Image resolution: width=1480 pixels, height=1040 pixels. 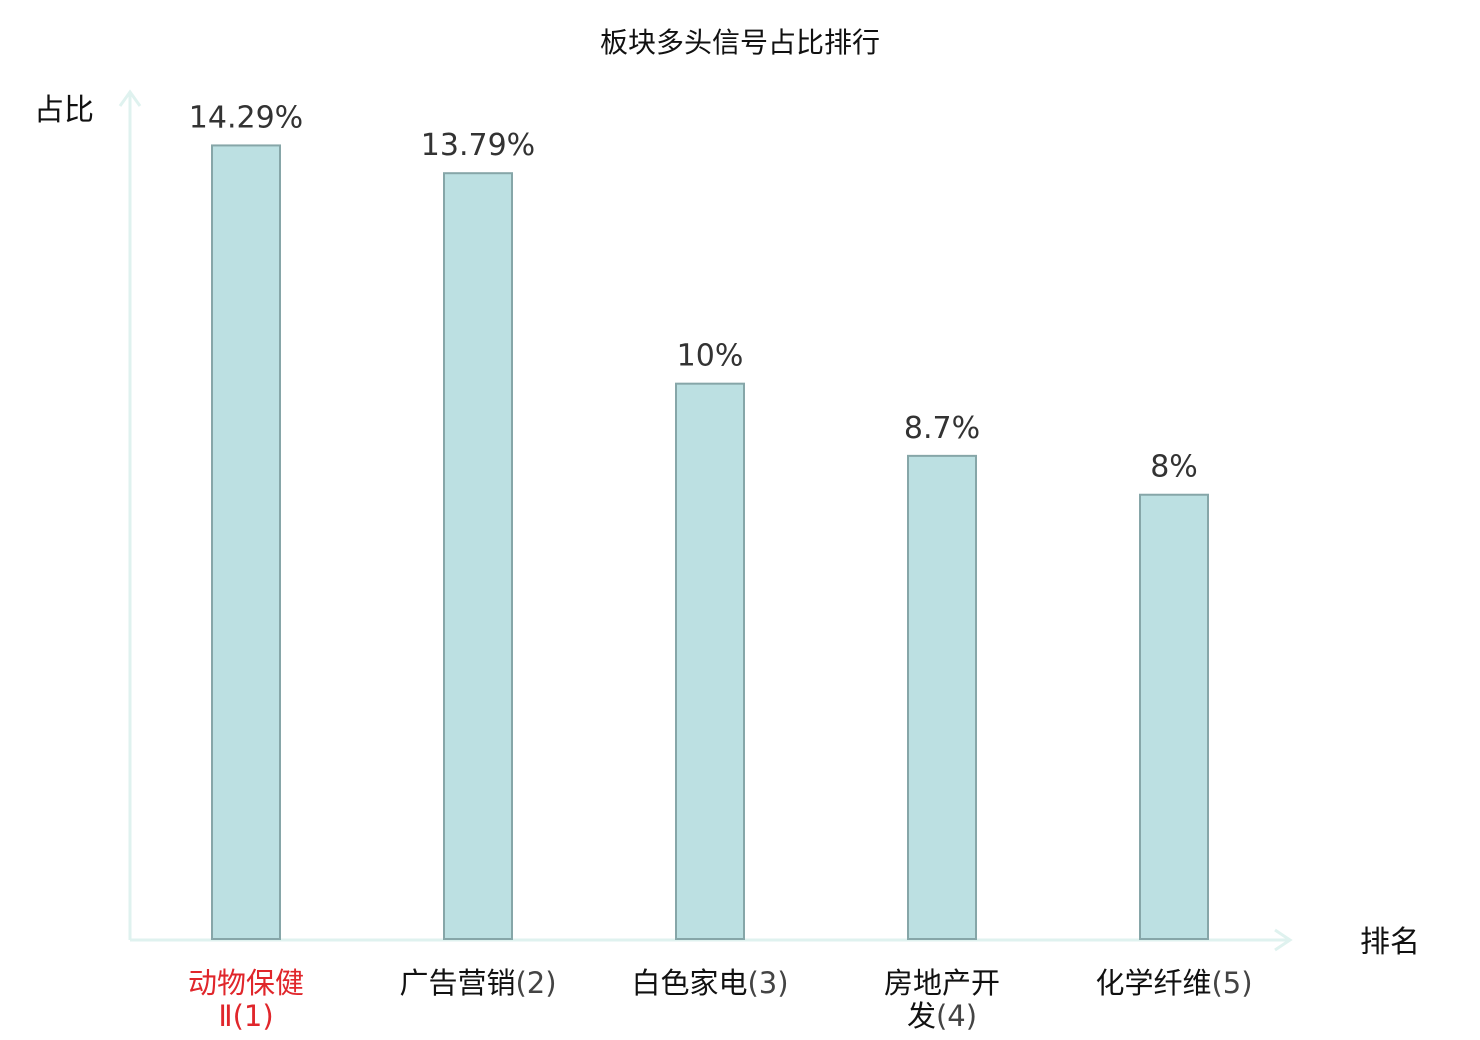 I want to click on category-rank: (2), so click(x=535, y=983).